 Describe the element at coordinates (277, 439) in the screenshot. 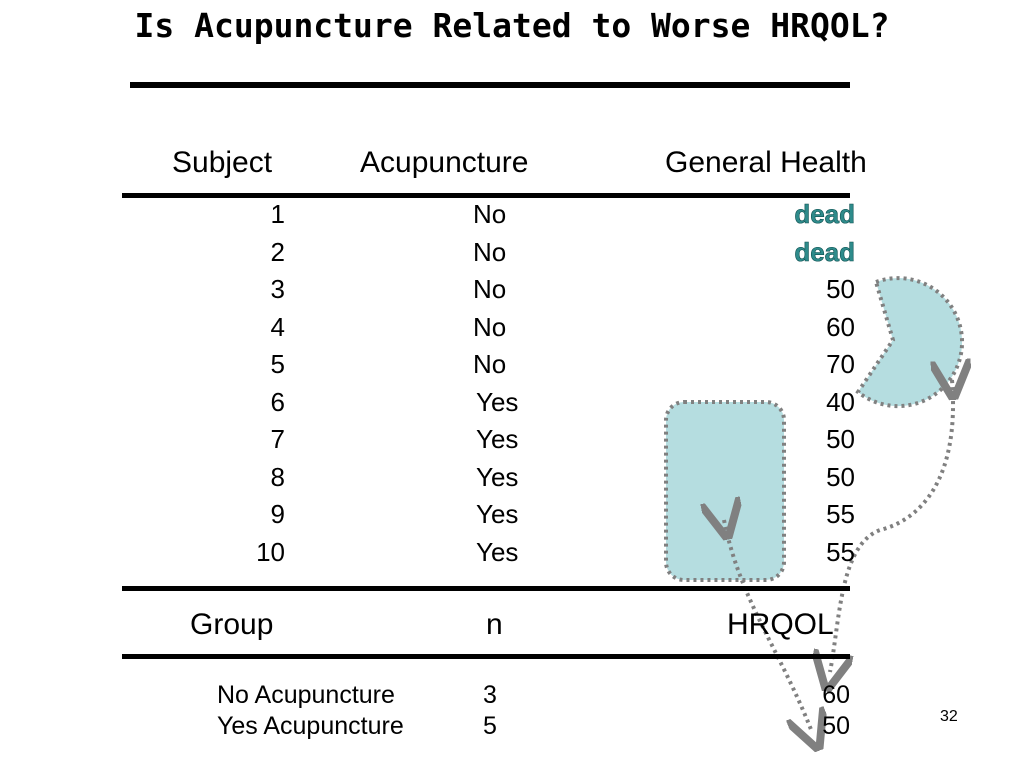

I see `table-row-subject: 7` at that location.